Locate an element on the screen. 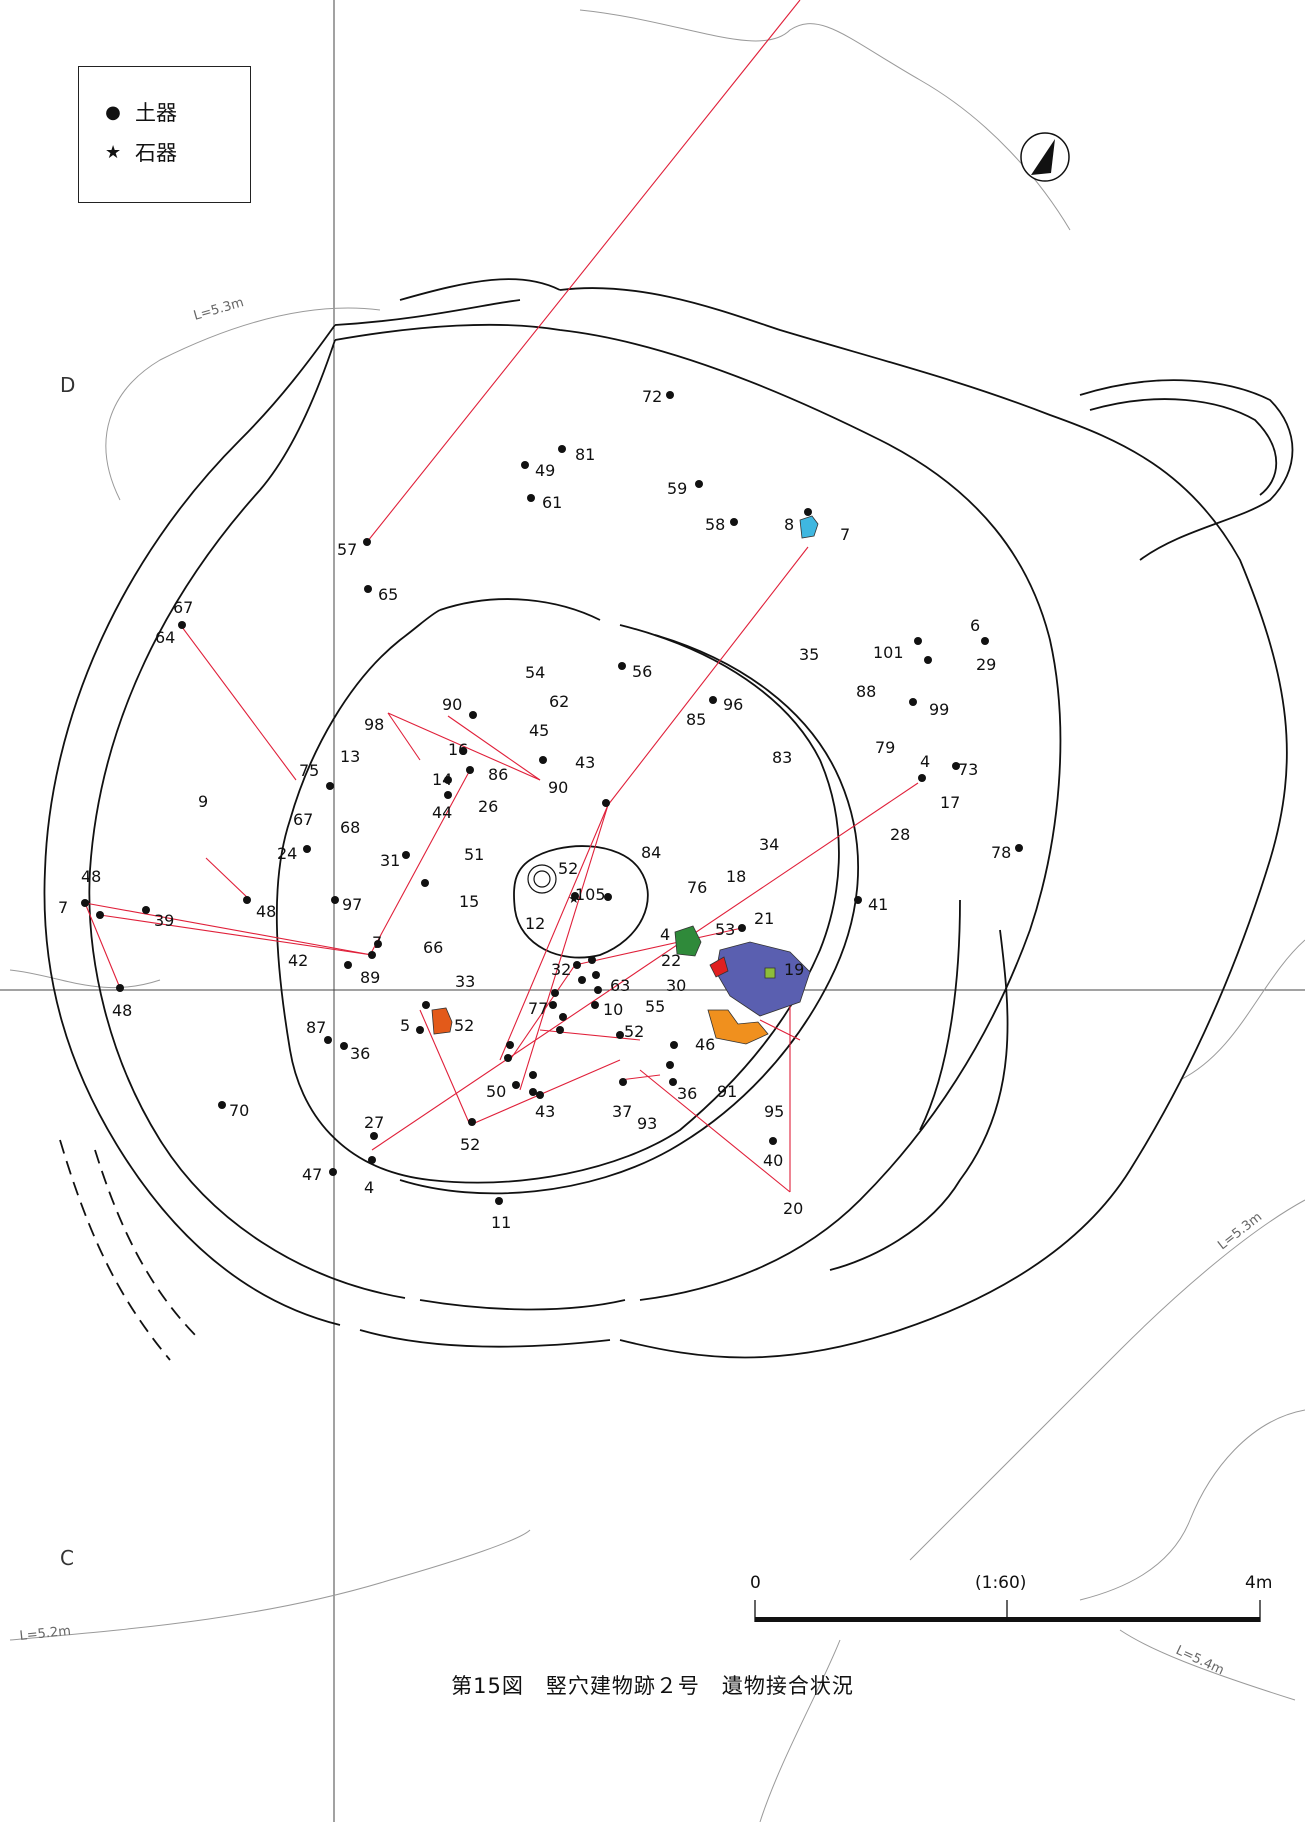 Image resolution: width=1305 pixels, height=1822 pixels. artifact-number: 87 is located at coordinates (316, 1027).